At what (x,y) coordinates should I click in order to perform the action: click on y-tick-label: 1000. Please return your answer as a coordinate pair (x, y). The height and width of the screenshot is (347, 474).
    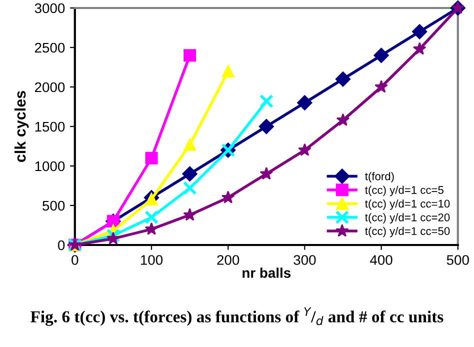
    Looking at the image, I should click on (50, 166).